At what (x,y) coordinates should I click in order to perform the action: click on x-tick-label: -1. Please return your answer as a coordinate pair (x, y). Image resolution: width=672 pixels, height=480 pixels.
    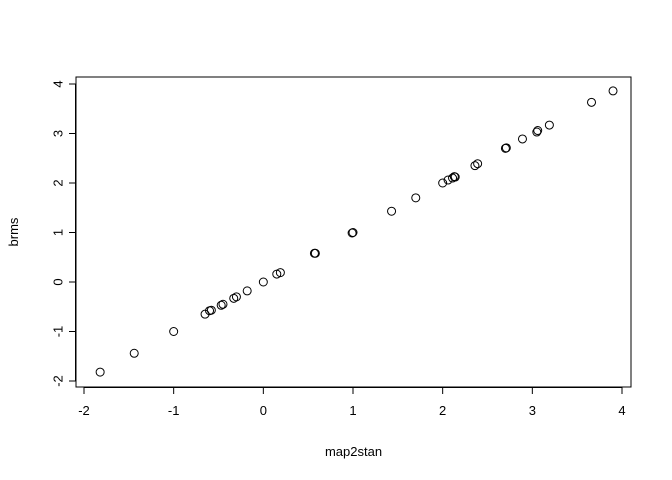
    Looking at the image, I should click on (174, 410).